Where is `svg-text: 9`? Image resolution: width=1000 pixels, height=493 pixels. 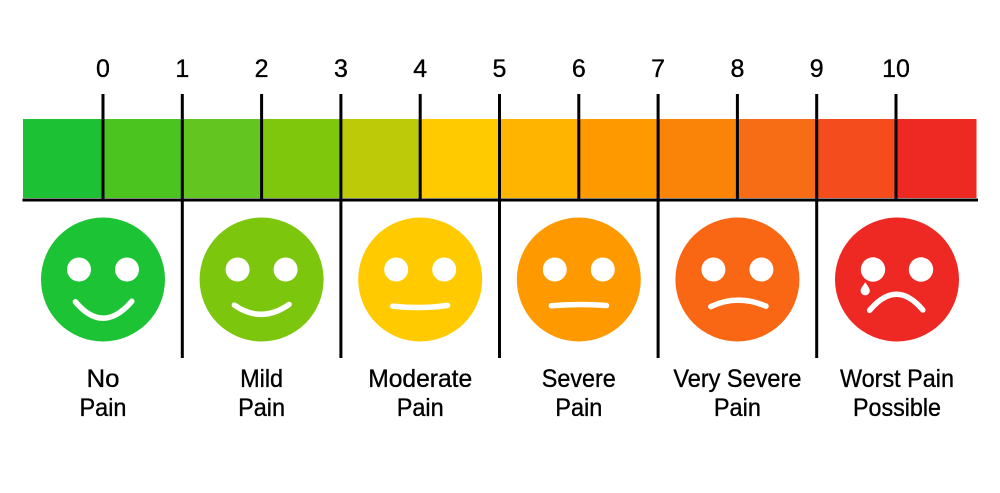
svg-text: 9 is located at coordinates (817, 69).